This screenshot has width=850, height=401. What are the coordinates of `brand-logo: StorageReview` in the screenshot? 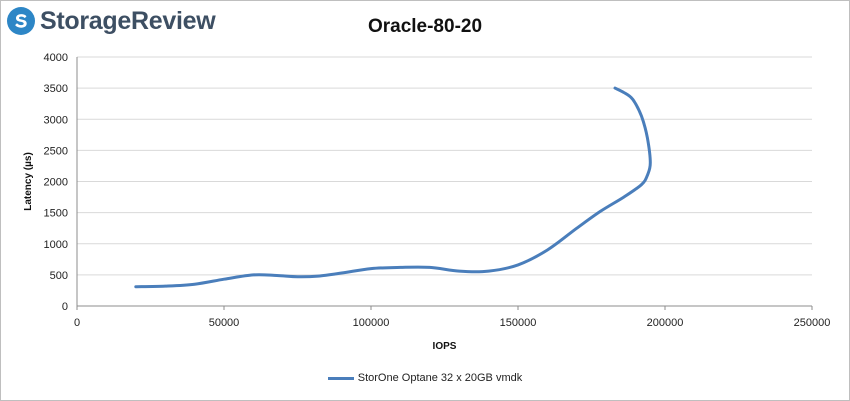 It's located at (111, 21).